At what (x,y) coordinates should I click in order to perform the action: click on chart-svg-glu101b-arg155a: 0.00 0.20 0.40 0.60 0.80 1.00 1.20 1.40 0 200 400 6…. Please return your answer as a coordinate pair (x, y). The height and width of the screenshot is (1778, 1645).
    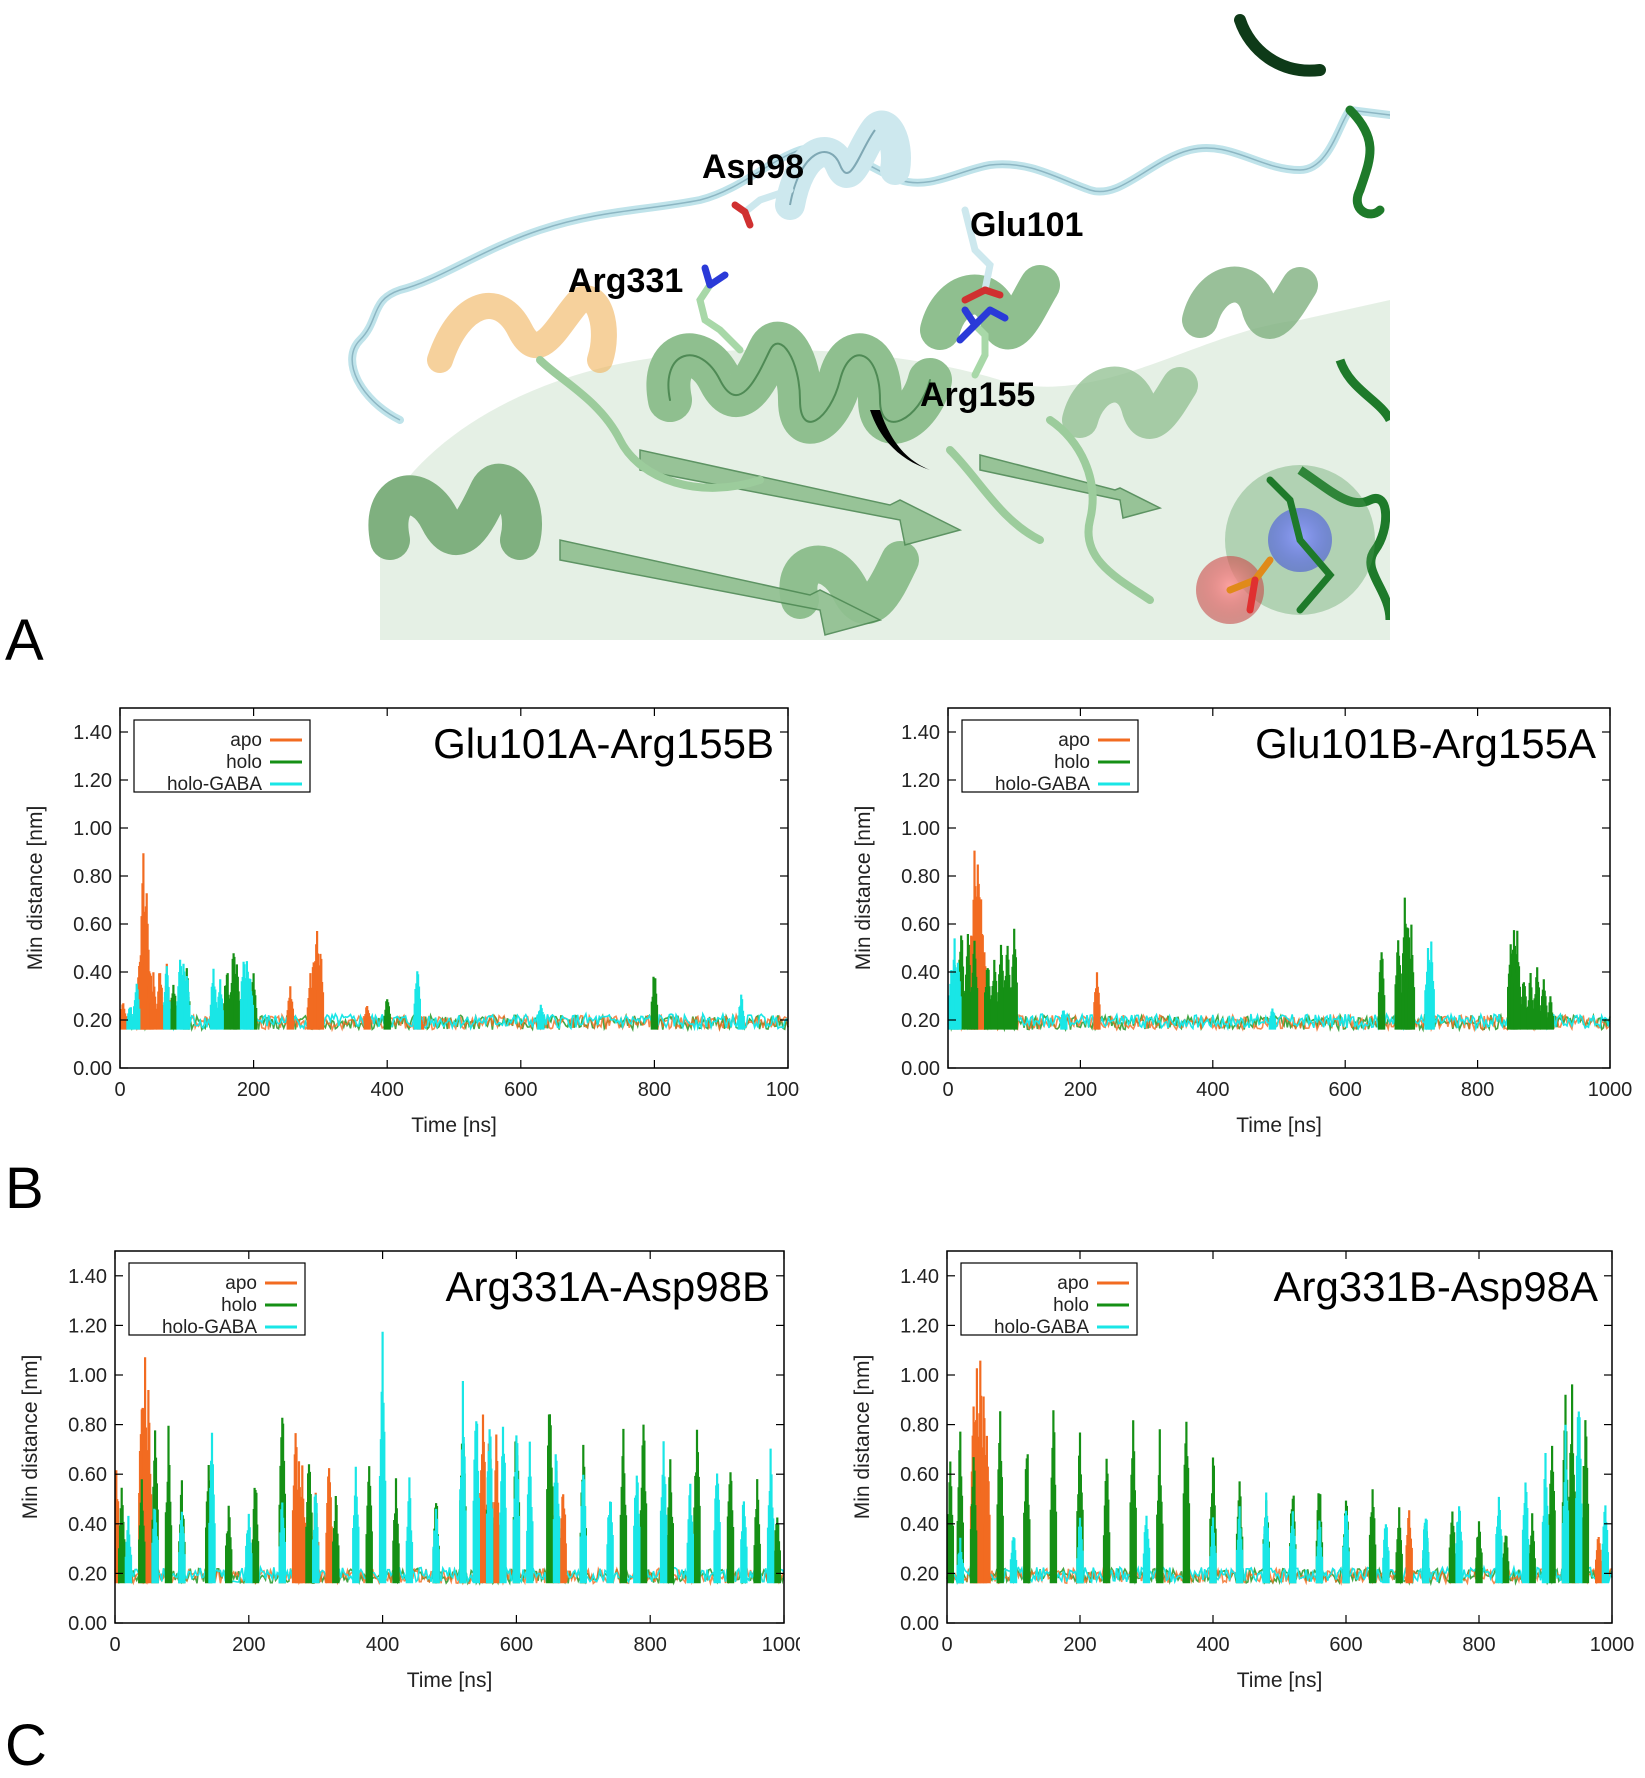
    Looking at the image, I should click on (1242, 922).